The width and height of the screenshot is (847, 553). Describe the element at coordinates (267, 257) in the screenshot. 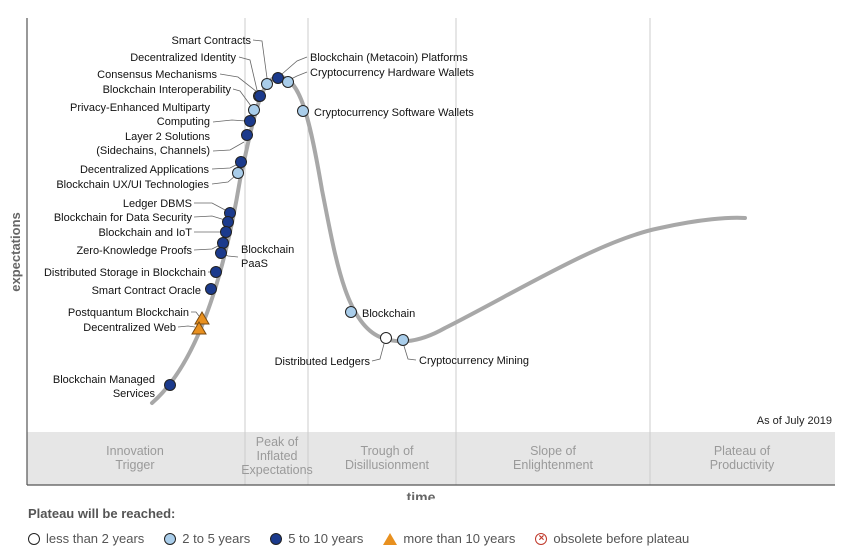

I see `technology-label: Blockchain PaaS` at that location.